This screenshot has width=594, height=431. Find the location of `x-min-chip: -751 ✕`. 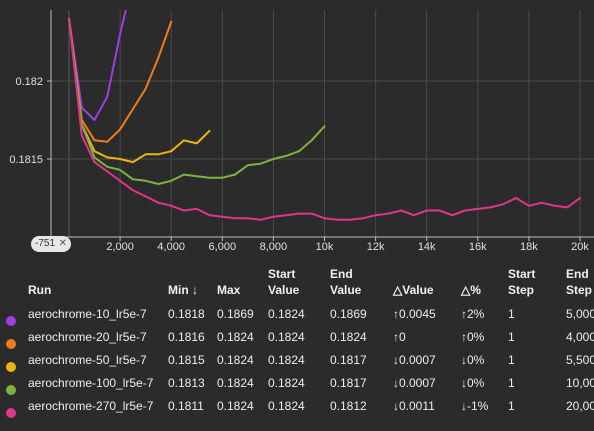

x-min-chip: -751 ✕ is located at coordinates (51, 244).